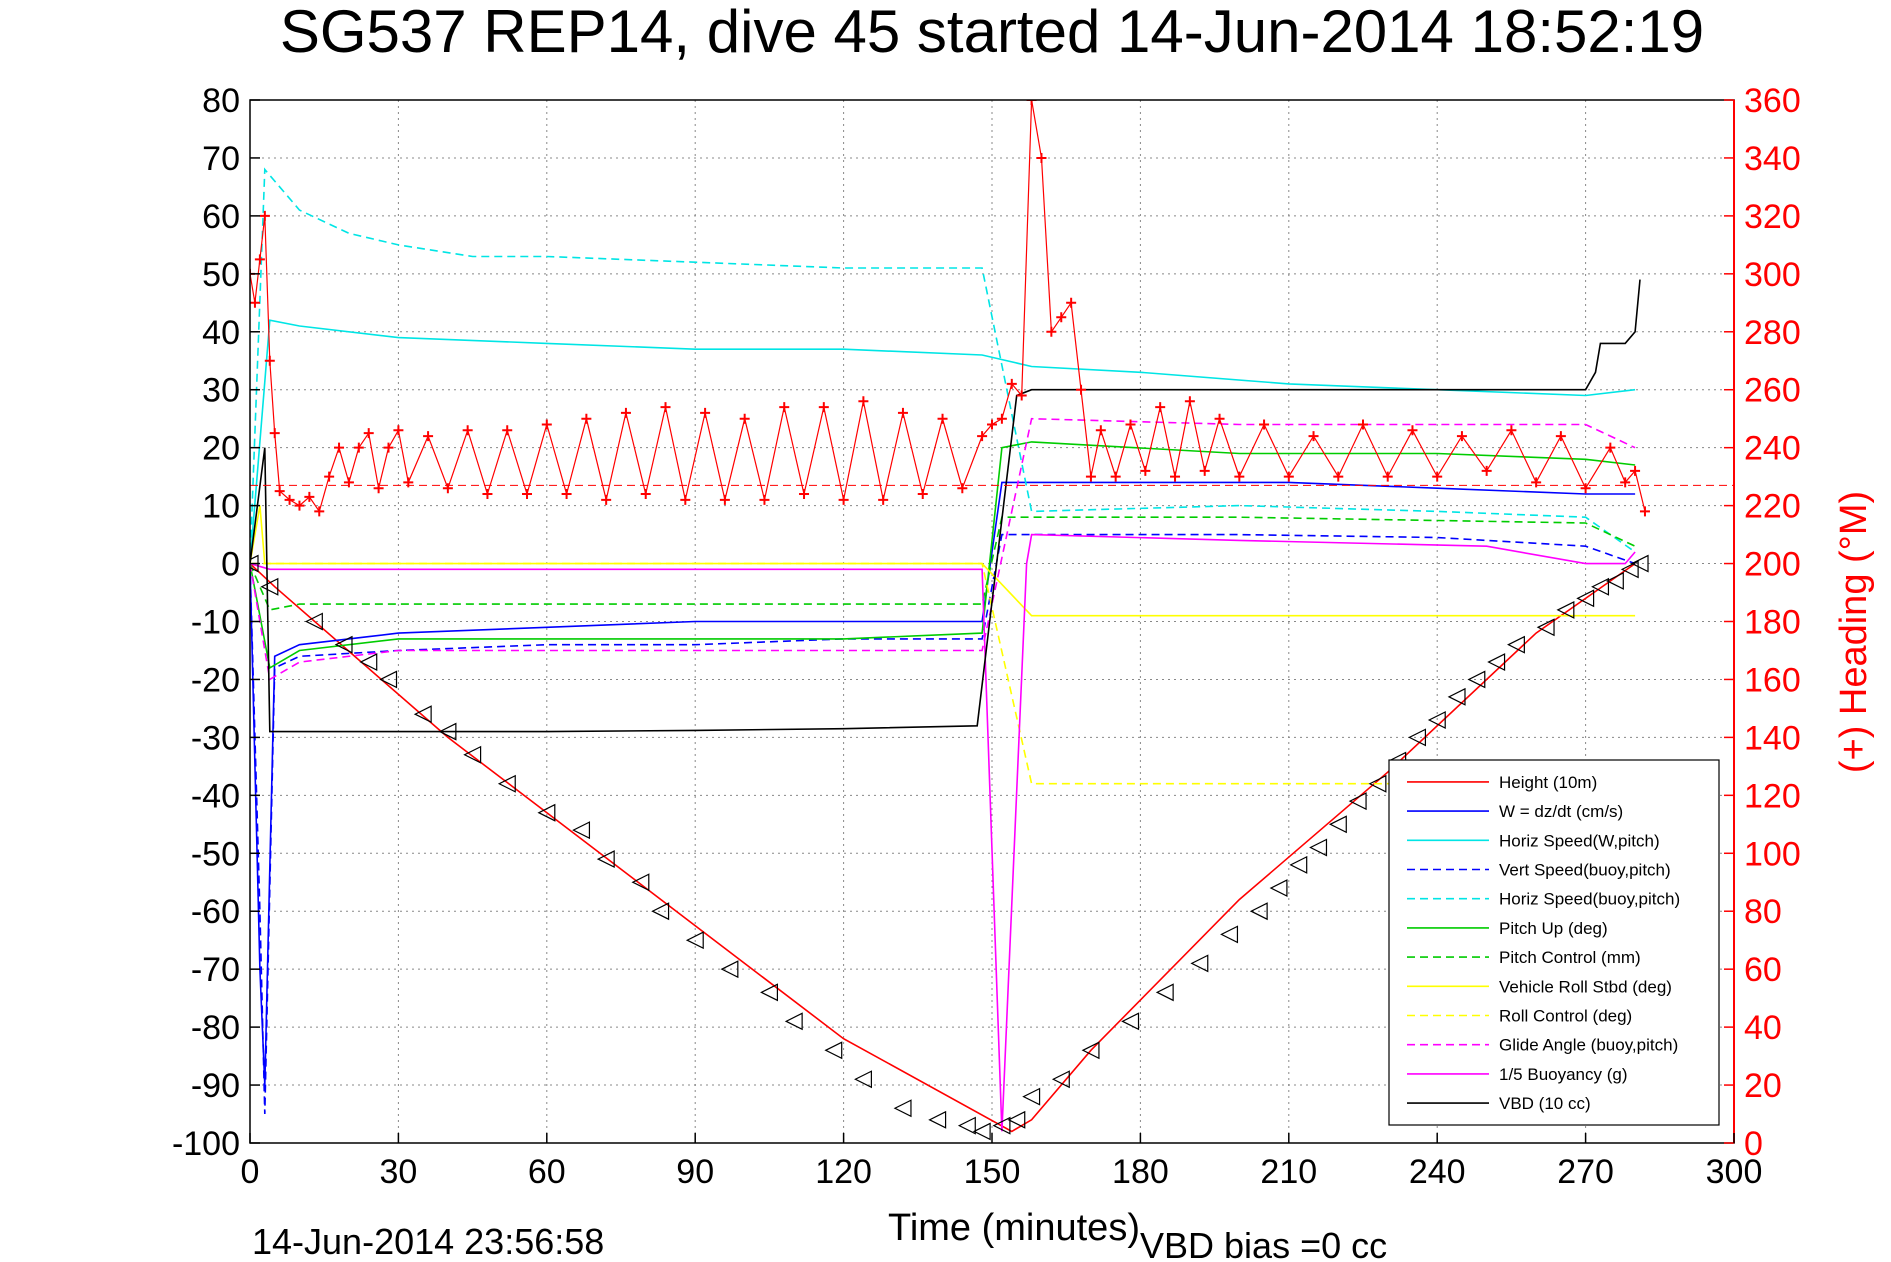  What do you see at coordinates (250, 1172) in the screenshot?
I see `x-tick-label: 0` at bounding box center [250, 1172].